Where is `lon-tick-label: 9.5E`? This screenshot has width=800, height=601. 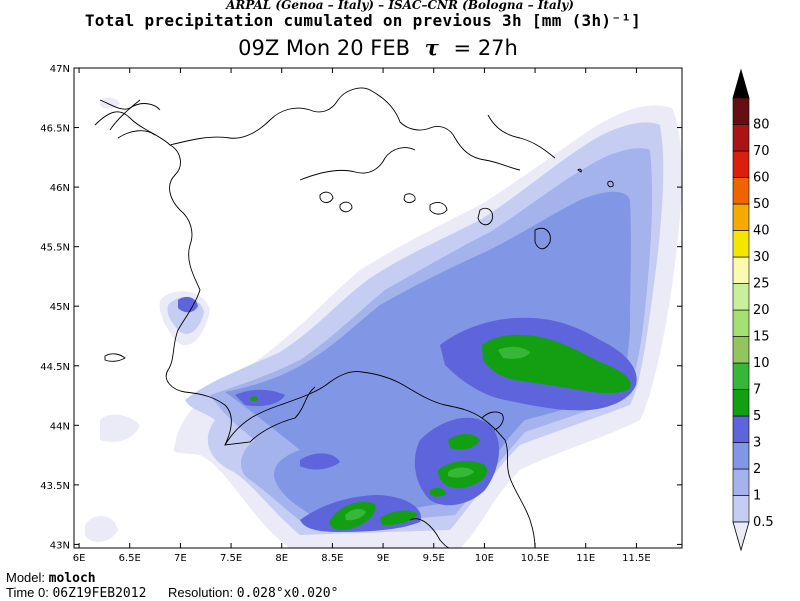
lon-tick-label: 9.5E is located at coordinates (434, 558).